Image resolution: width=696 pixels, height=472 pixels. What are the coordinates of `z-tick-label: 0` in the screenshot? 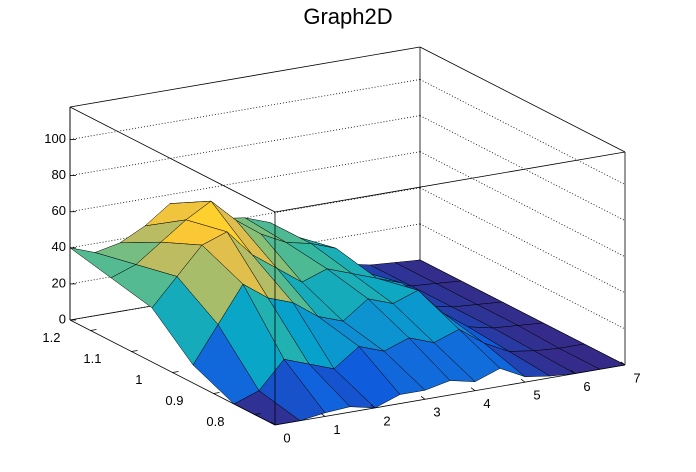 It's located at (62, 318).